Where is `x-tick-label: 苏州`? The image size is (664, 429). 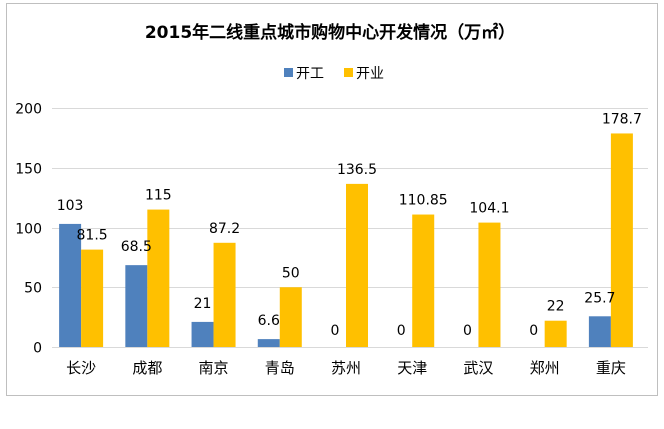 x-tick-label: 苏州 is located at coordinates (346, 368).